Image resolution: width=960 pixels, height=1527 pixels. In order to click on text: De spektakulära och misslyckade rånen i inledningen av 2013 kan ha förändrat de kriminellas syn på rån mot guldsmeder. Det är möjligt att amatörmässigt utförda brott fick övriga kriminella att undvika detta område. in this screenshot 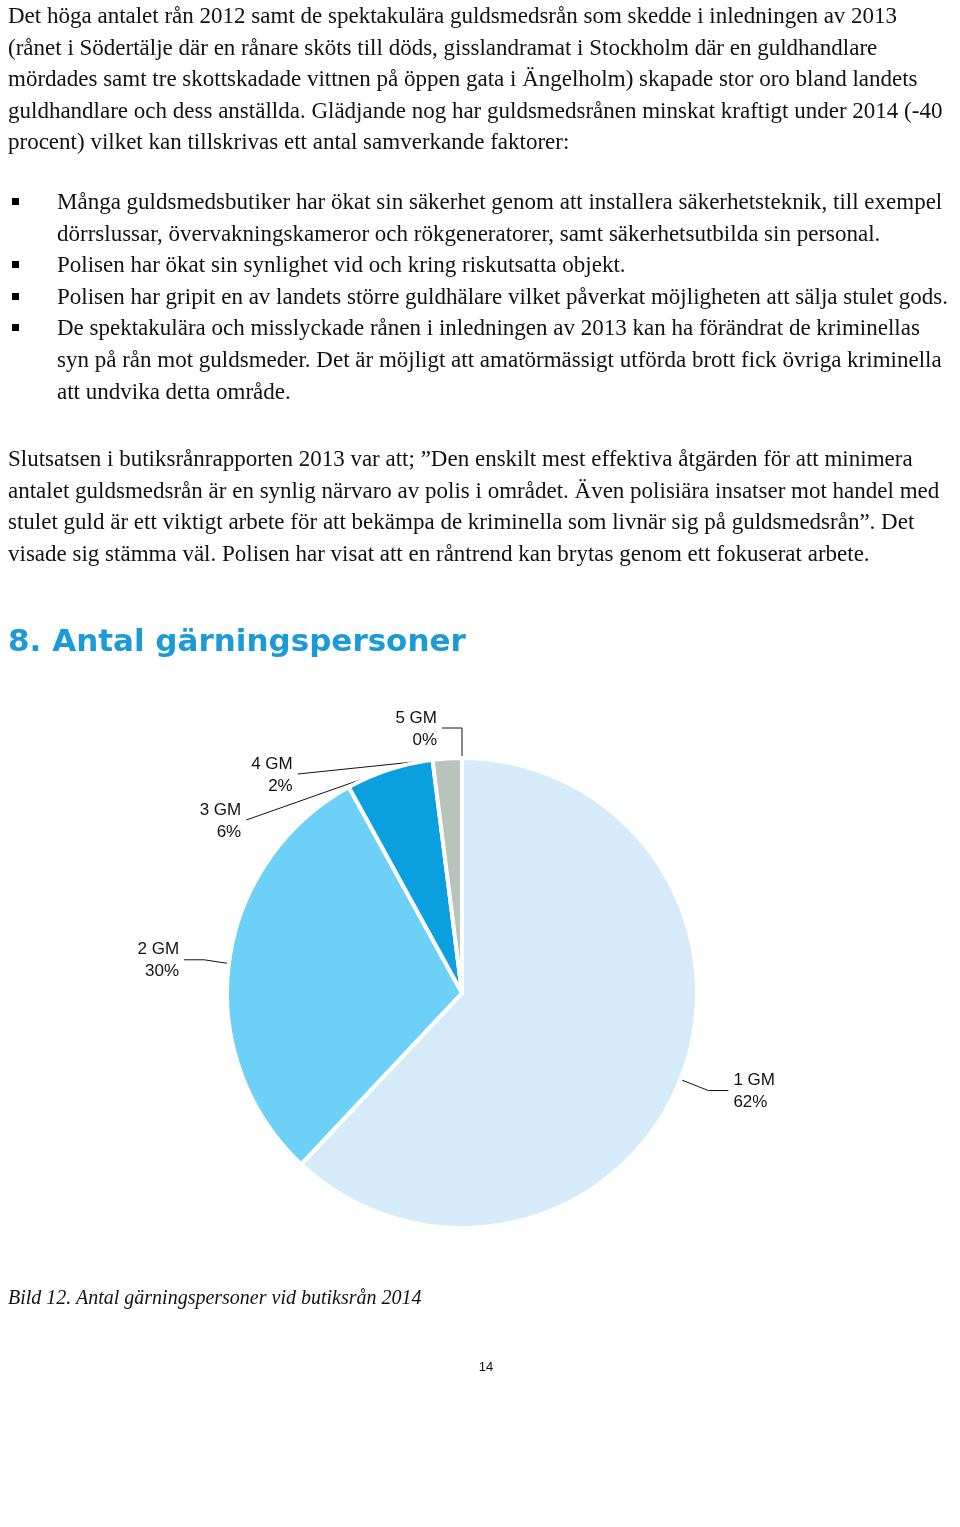, I will do `click(500, 360)`.